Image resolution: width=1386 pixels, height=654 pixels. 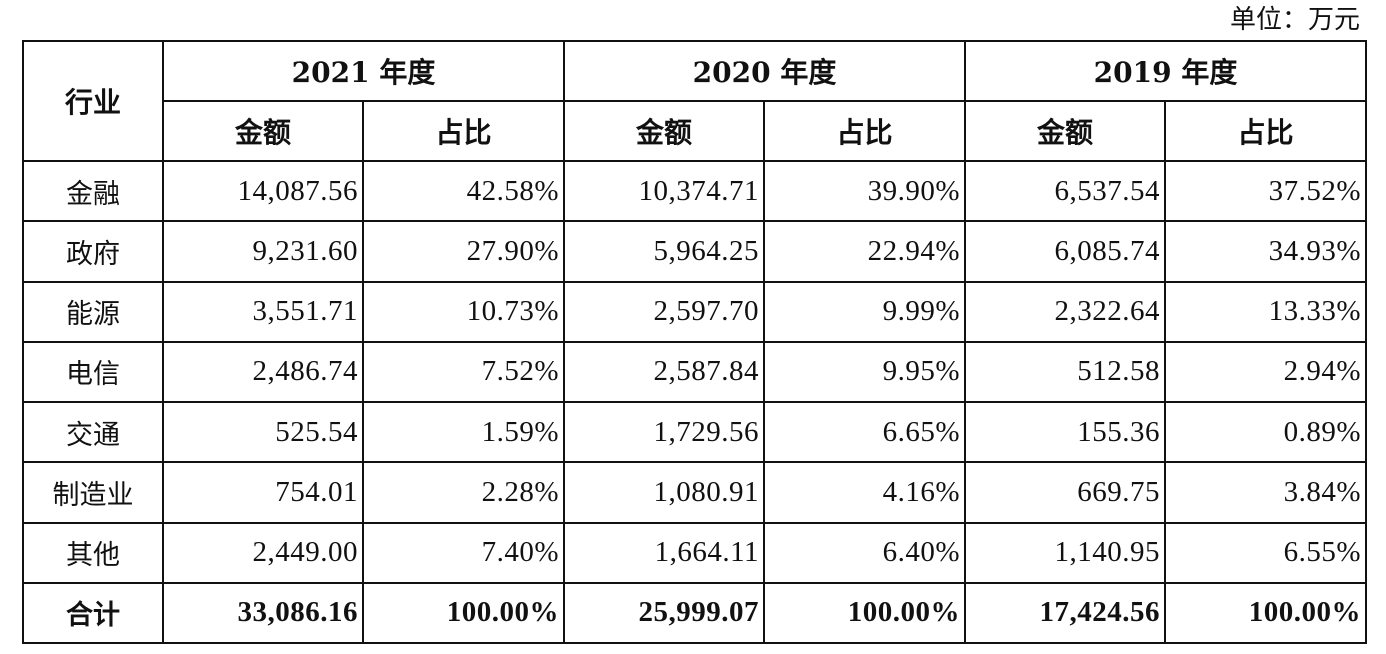 What do you see at coordinates (764, 71) in the screenshot?
I see `header-year-2020: 2020 年度` at bounding box center [764, 71].